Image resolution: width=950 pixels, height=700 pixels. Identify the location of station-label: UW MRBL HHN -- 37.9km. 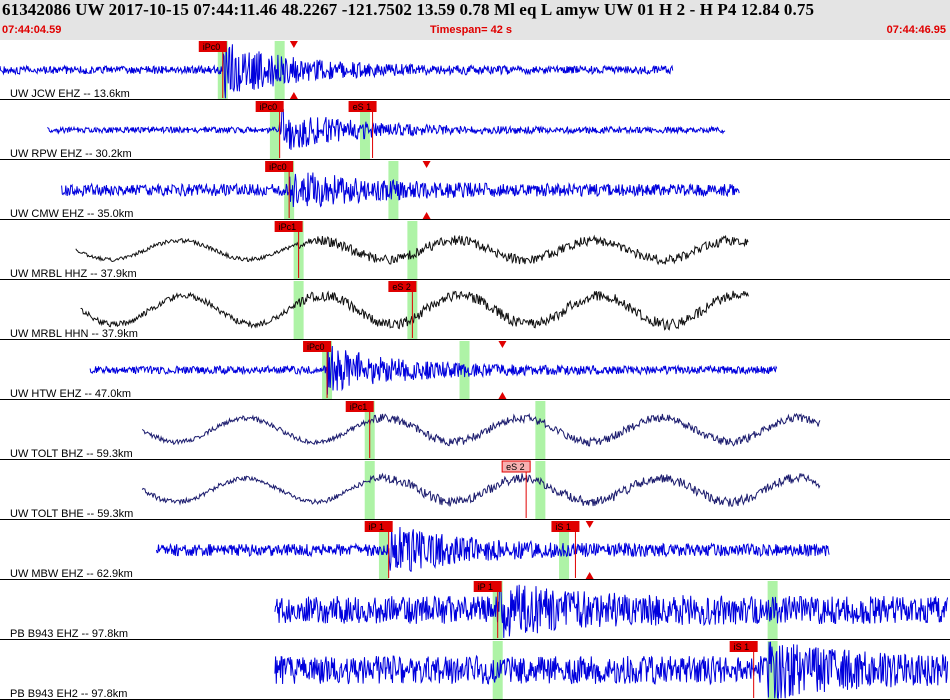
(74, 334).